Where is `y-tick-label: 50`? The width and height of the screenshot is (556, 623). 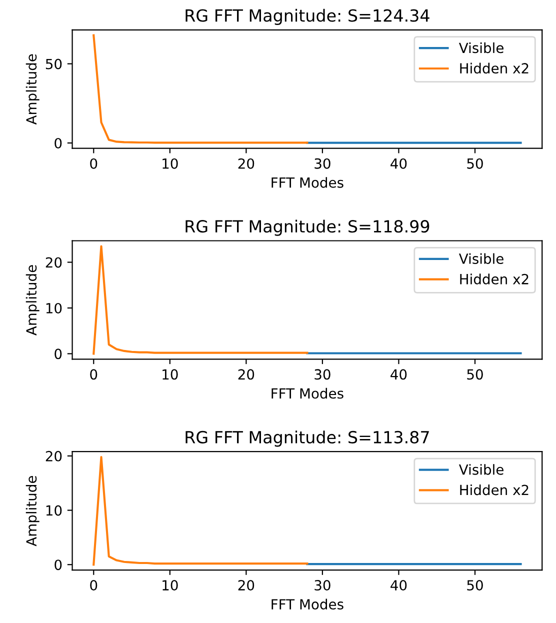
y-tick-label: 50 is located at coordinates (54, 64).